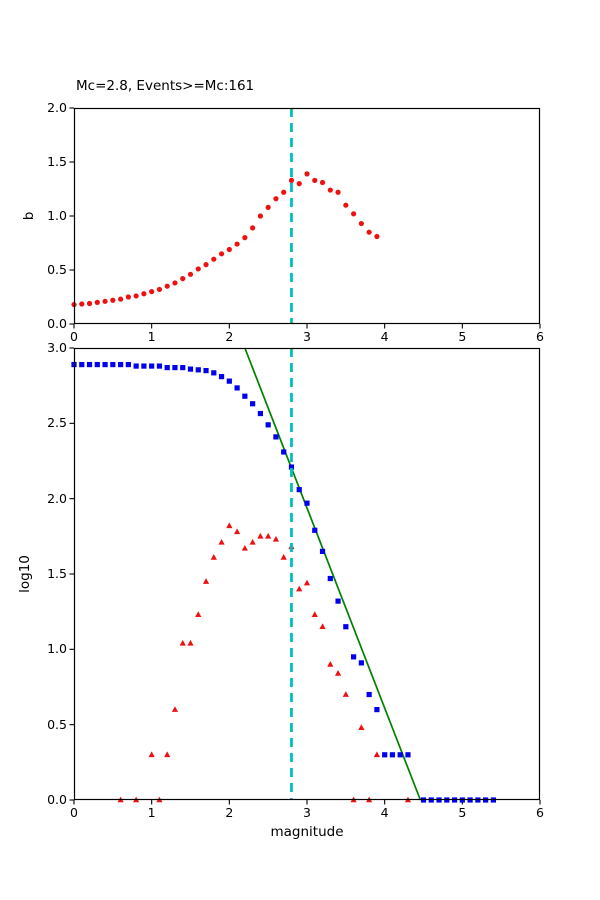 The height and width of the screenshot is (900, 600). Describe the element at coordinates (225, 239) in the screenshot. I see `b-value-vs-cutoff-series` at that location.